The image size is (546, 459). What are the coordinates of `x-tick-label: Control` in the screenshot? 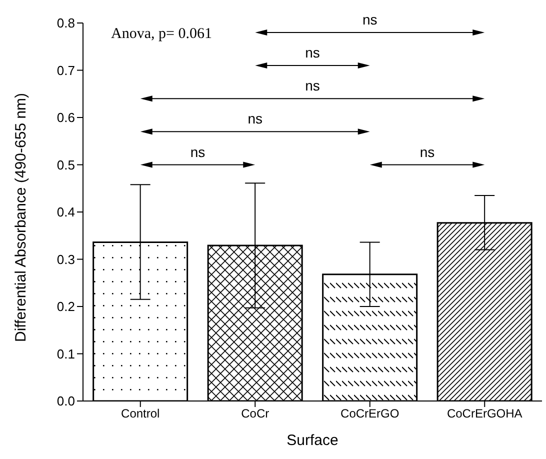 It's located at (140, 413).